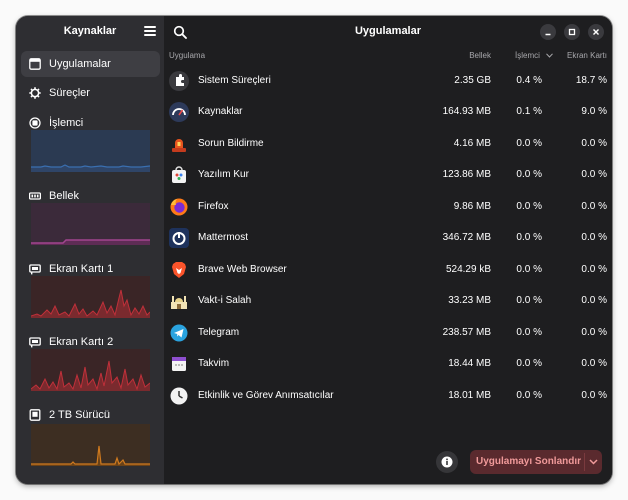 Image resolution: width=628 pixels, height=500 pixels. I want to click on app-name: Etkinlik ve Görev Anımsatıcılar, so click(266, 395).